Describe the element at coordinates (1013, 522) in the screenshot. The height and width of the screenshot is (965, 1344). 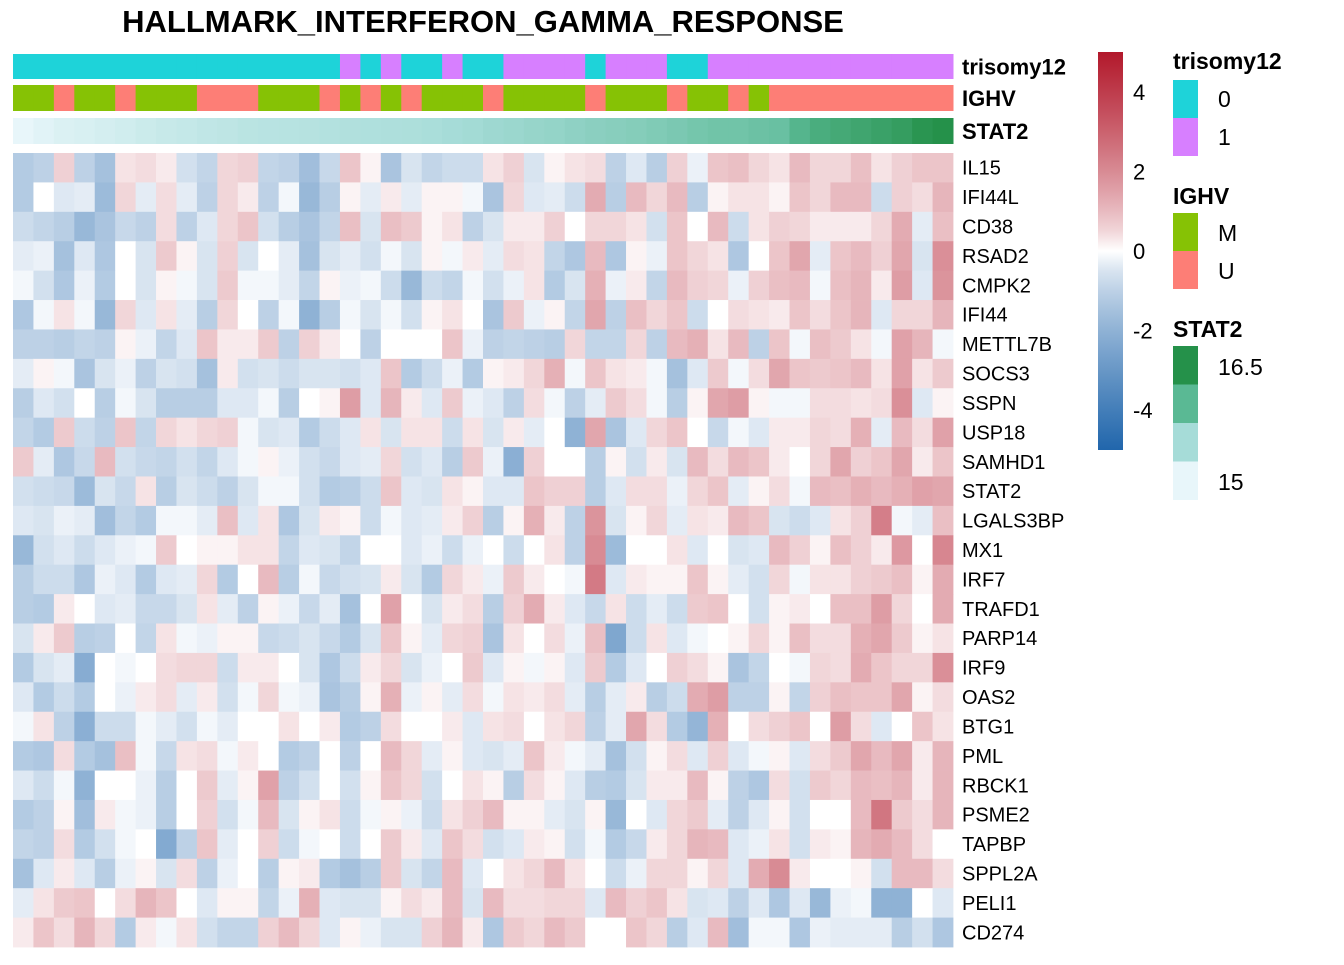
I see `row-label: LGALS3BP` at that location.